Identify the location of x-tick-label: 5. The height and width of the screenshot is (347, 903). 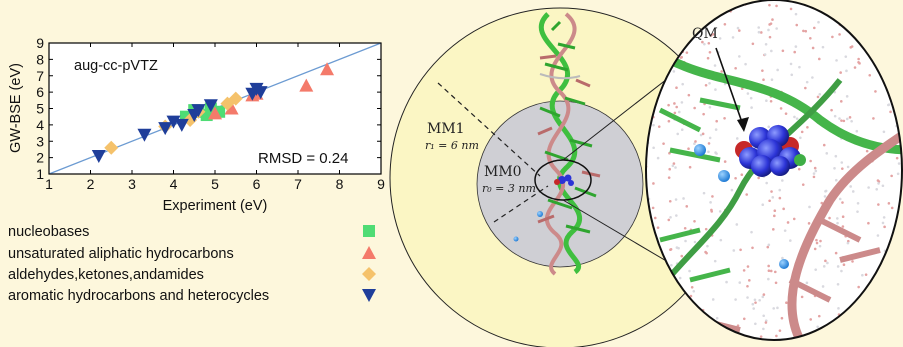
(215, 184).